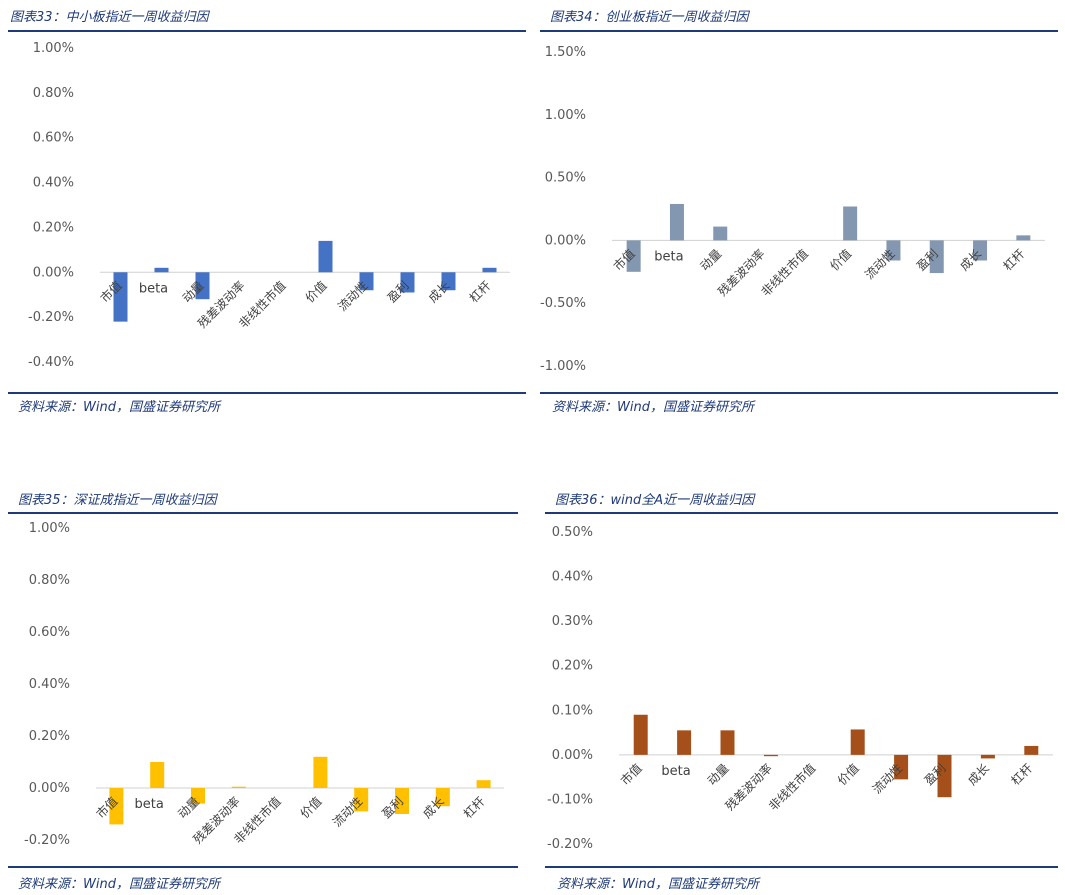 Image resolution: width=1065 pixels, height=895 pixels. Describe the element at coordinates (570, 799) in the screenshot. I see `y-tick-label: -0.10%` at that location.